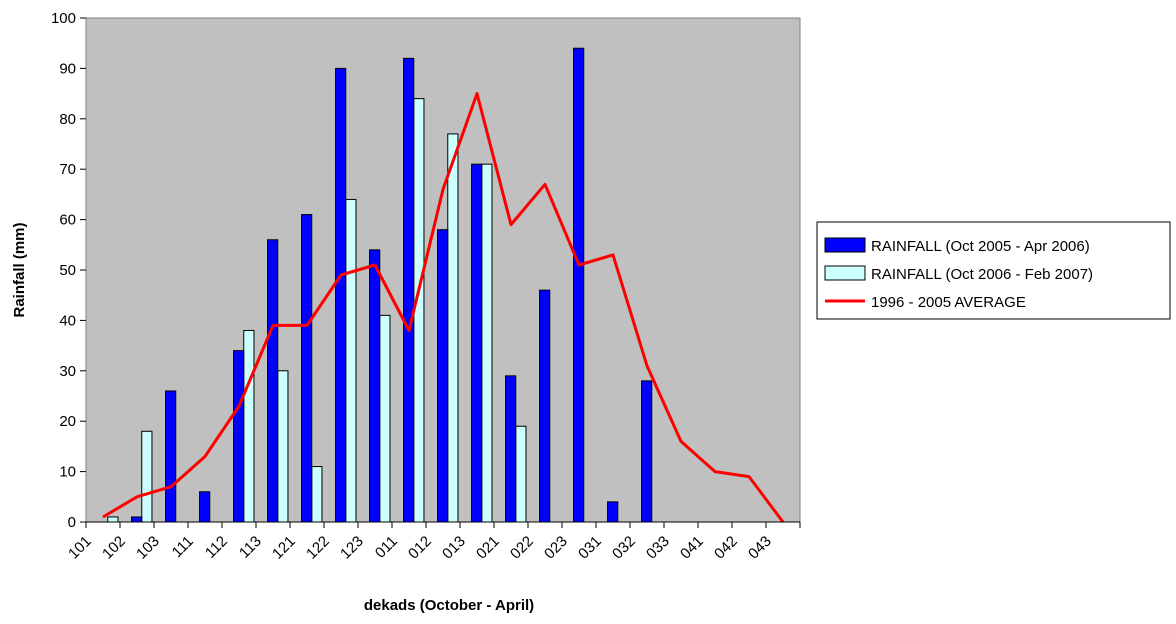 The width and height of the screenshot is (1176, 624). I want to click on legend-swatch-series1, so click(845, 245).